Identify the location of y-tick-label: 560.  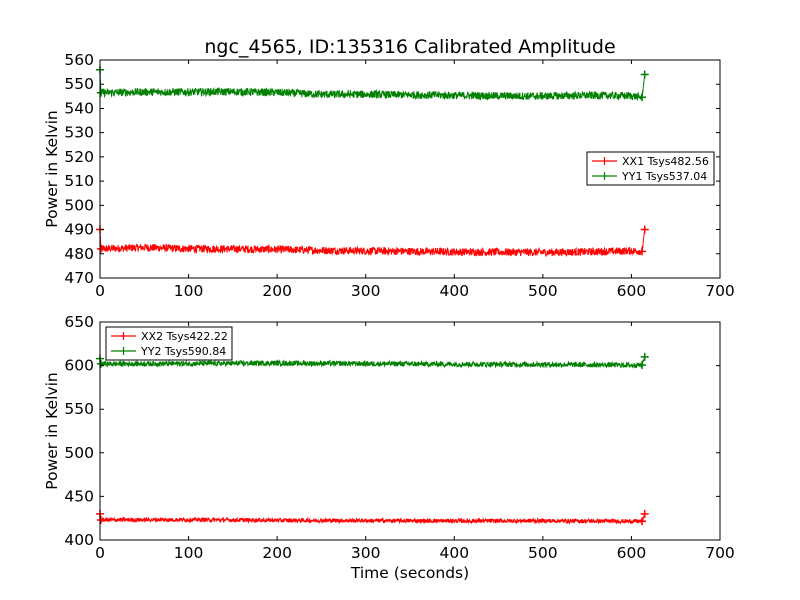
(79, 60).